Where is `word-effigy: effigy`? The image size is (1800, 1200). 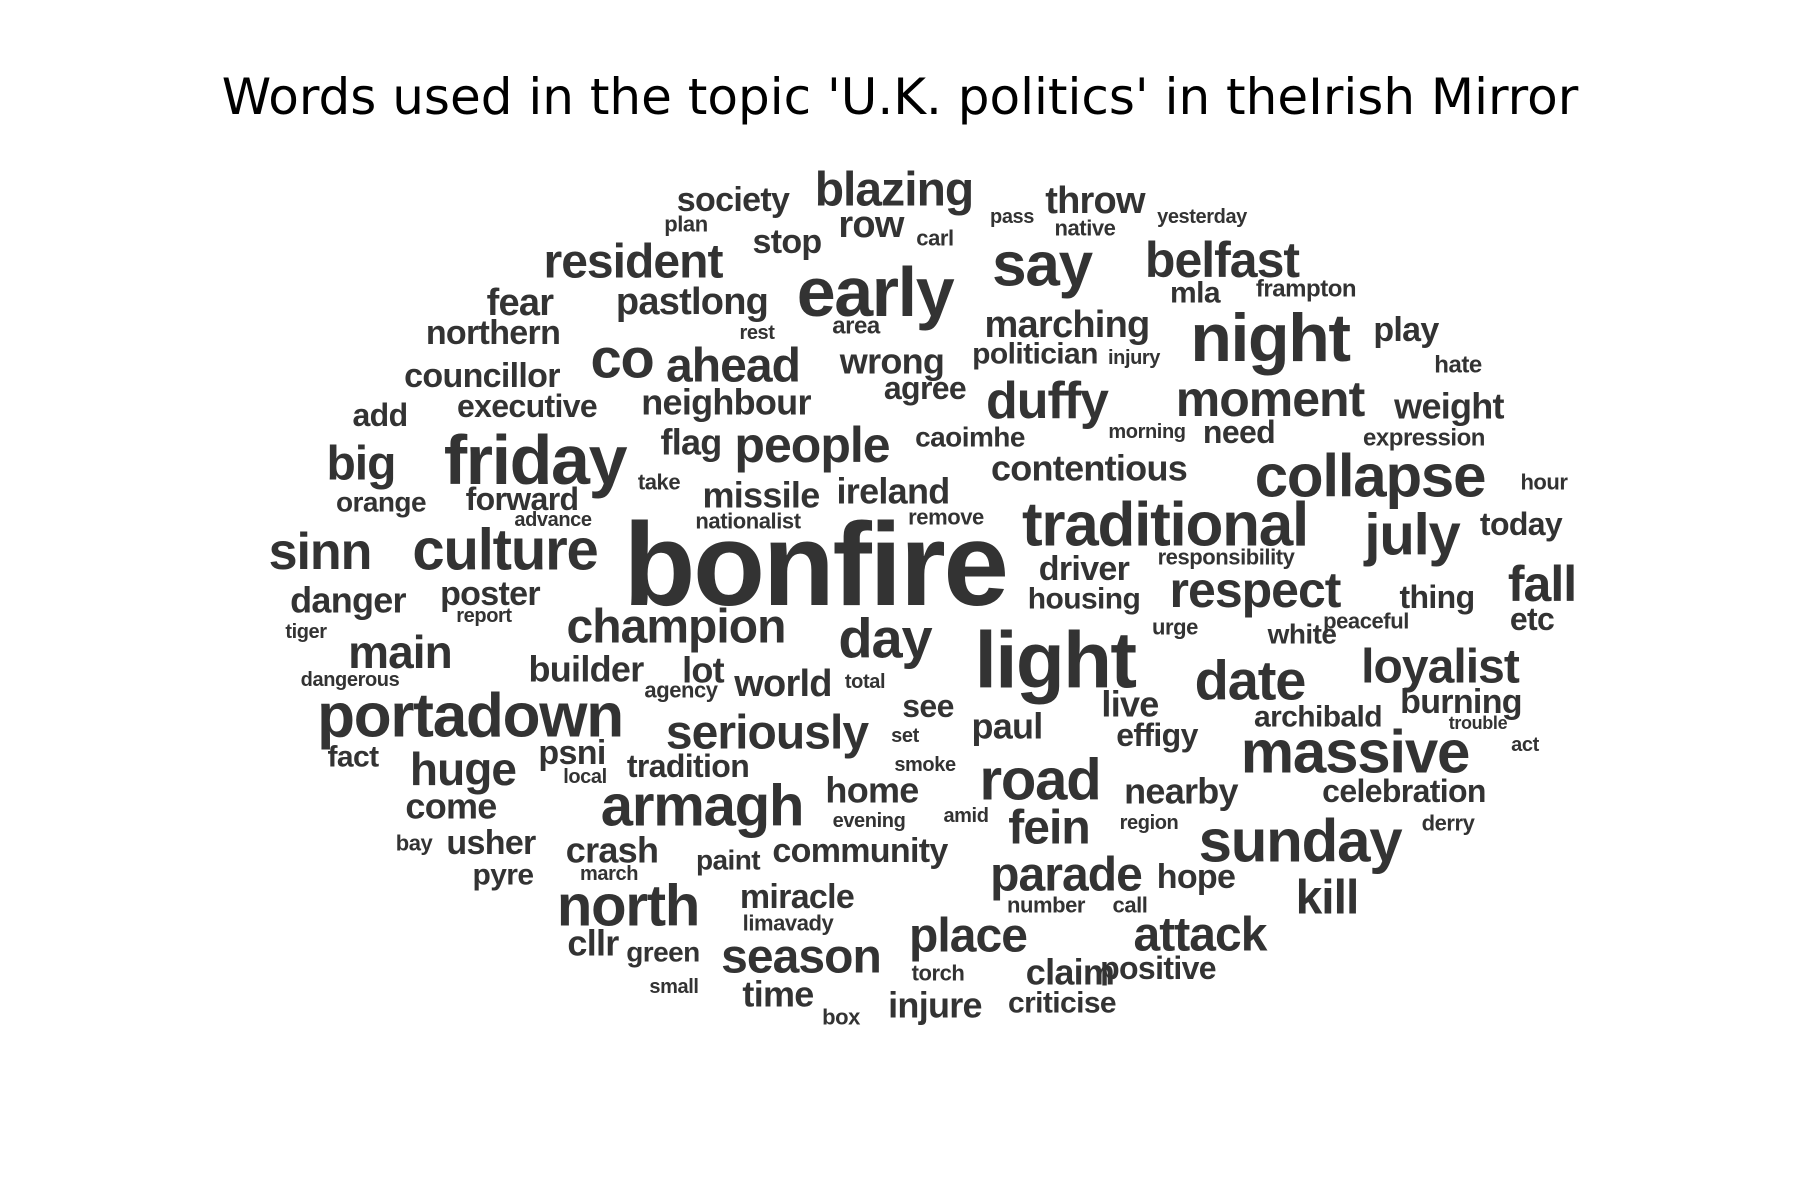 word-effigy: effigy is located at coordinates (1157, 735).